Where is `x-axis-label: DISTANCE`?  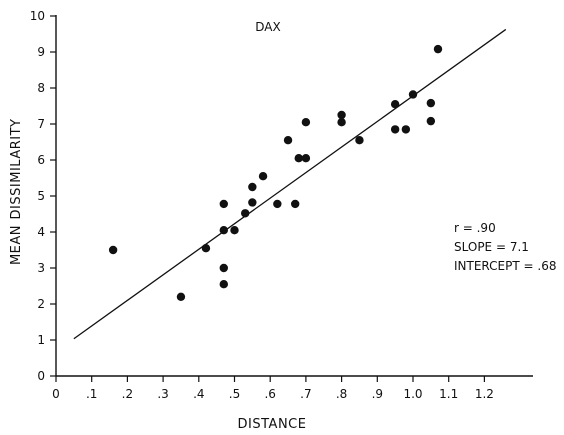
x-axis-label: DISTANCE is located at coordinates (272, 424).